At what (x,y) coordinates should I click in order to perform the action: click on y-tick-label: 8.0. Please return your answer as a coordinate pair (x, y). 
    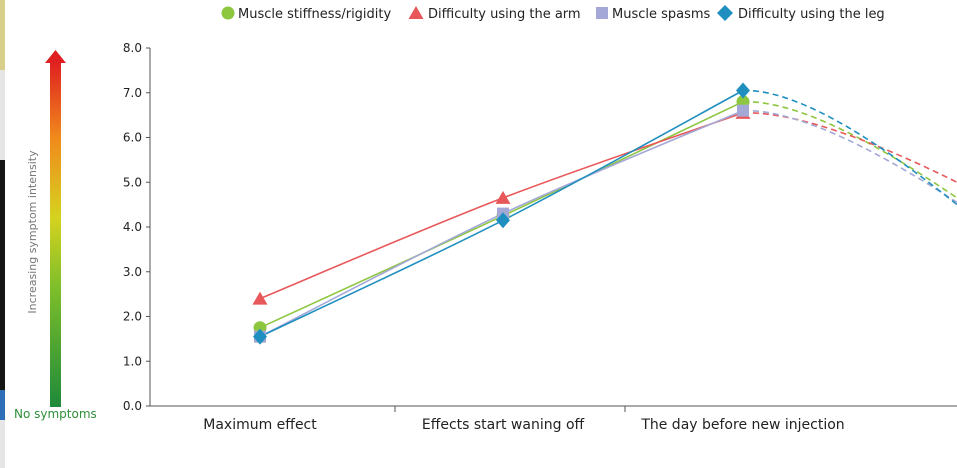
    Looking at the image, I should click on (132, 48).